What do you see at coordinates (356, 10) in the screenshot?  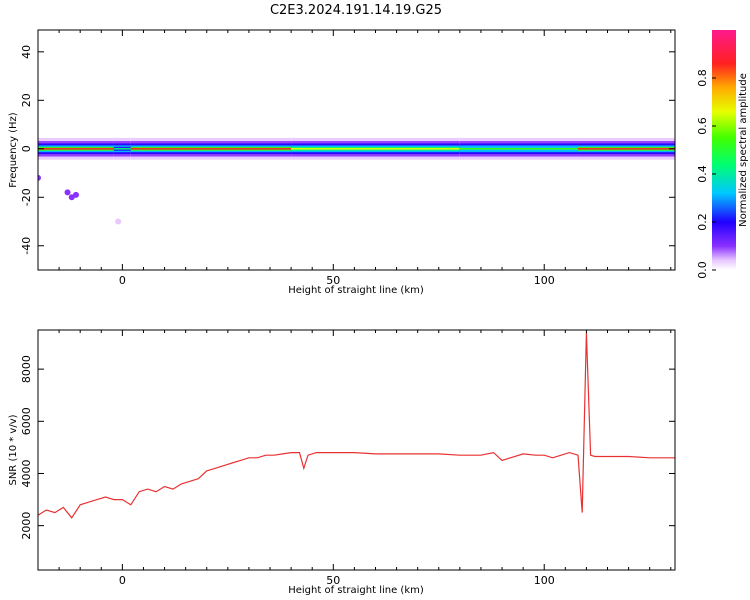 I see `figure-title: C2E3.2024.191.14.19.G25` at bounding box center [356, 10].